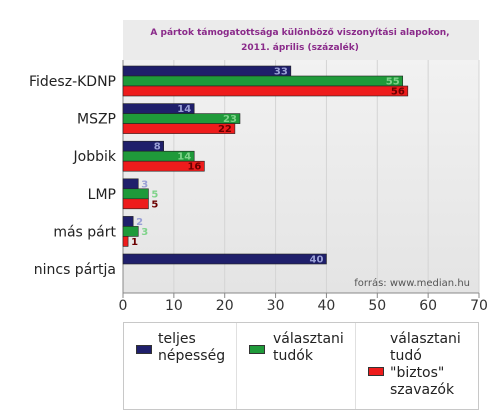 This screenshot has height=420, width=494. I want to click on x-tick-label: 0, so click(123, 306).